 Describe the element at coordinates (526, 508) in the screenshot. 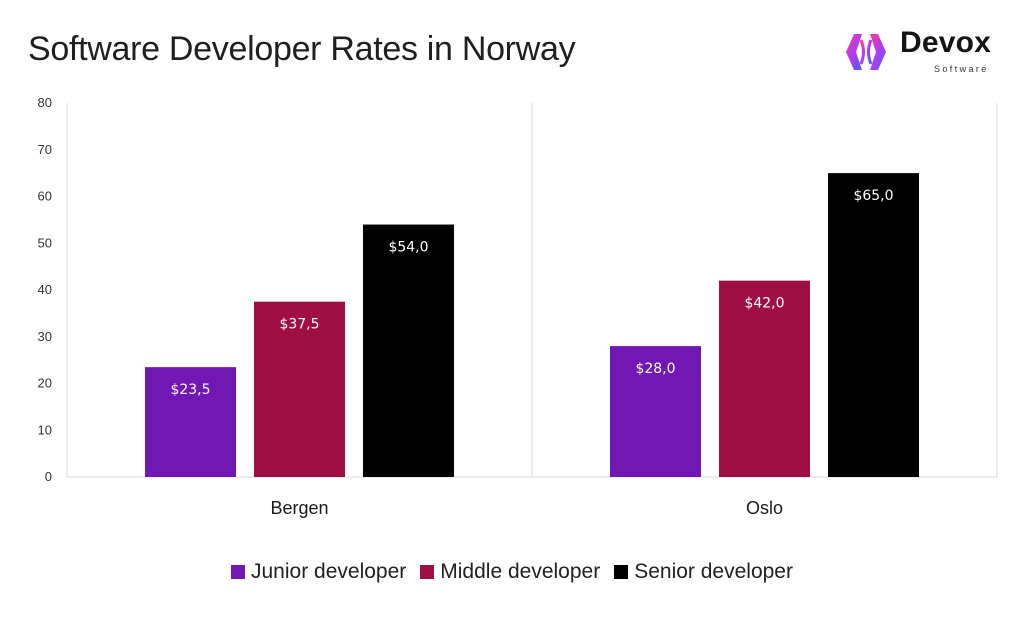

I see `category-labels: Bergen Oslo` at that location.